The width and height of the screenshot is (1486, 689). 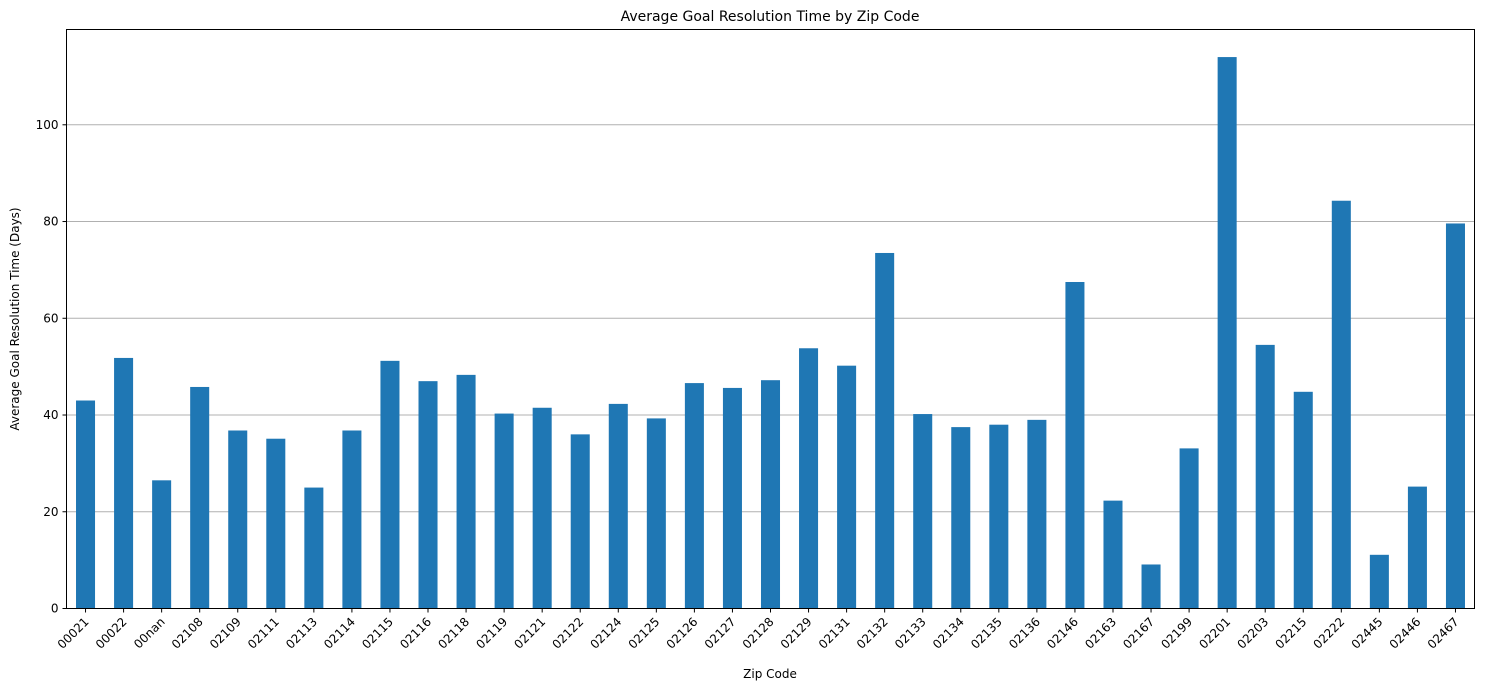 What do you see at coordinates (872, 633) in the screenshot?
I see `x-tick-label: 02132` at bounding box center [872, 633].